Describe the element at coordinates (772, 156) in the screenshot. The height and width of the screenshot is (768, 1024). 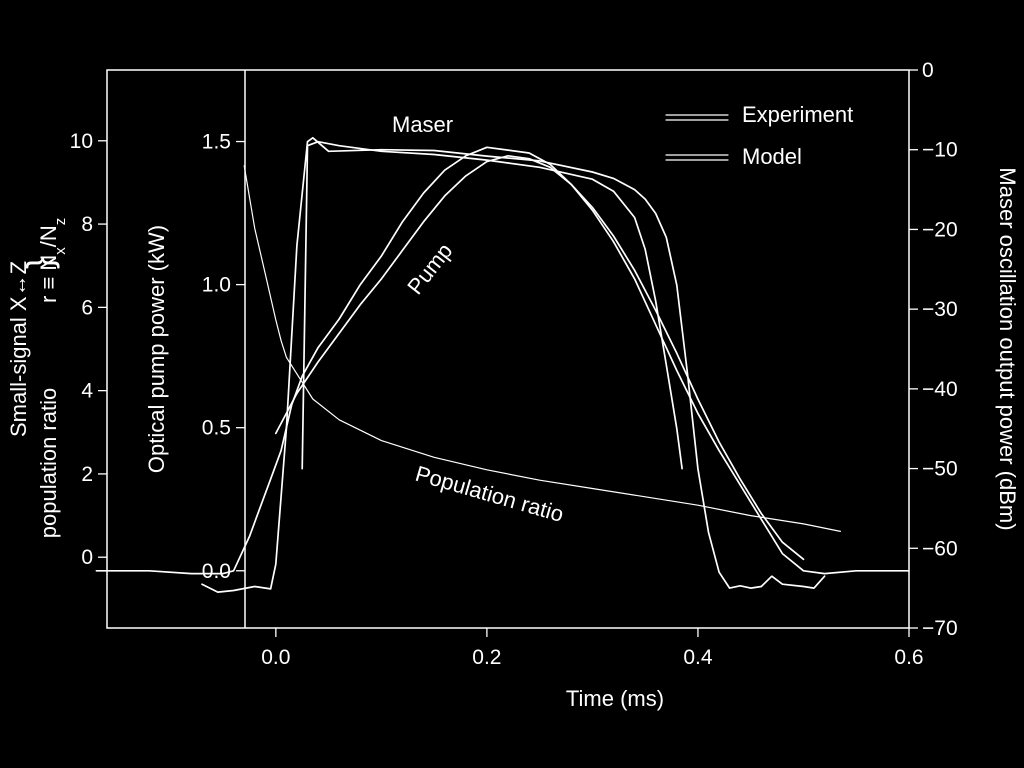
I see `legend-model-label: Model` at that location.